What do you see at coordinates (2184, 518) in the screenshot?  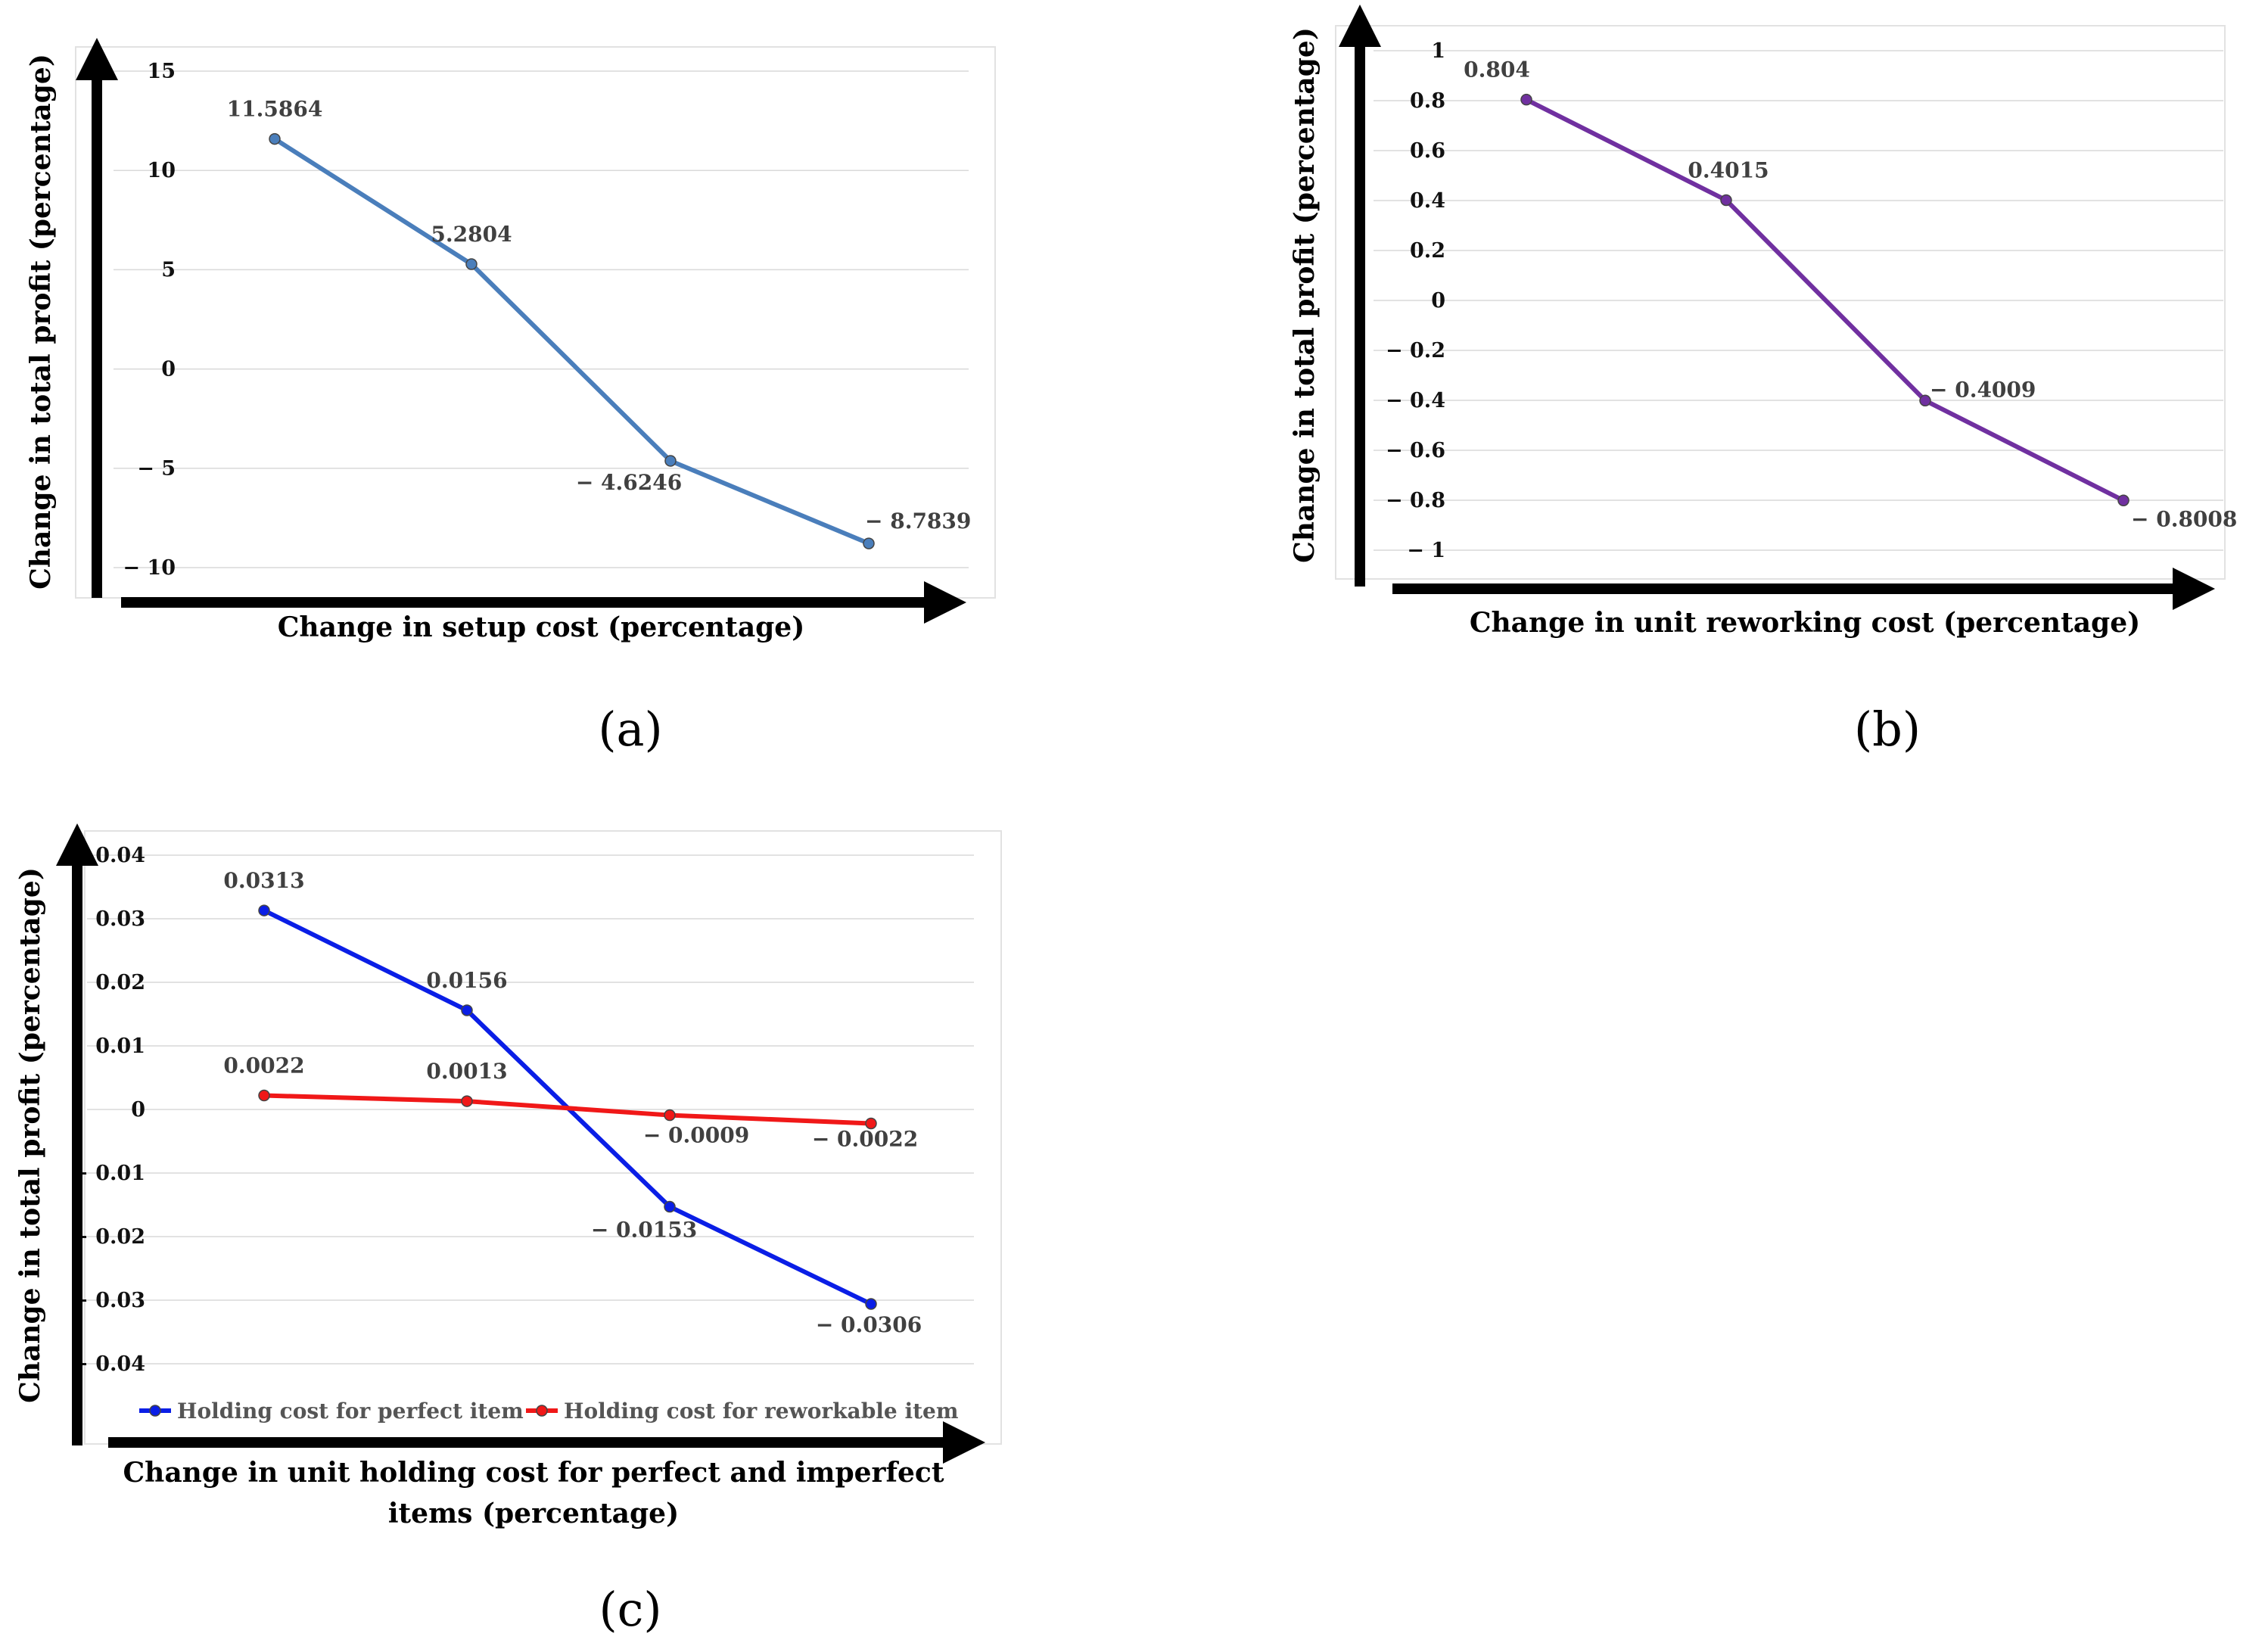 I see `chart-b-data-label: − 0.8008` at bounding box center [2184, 518].